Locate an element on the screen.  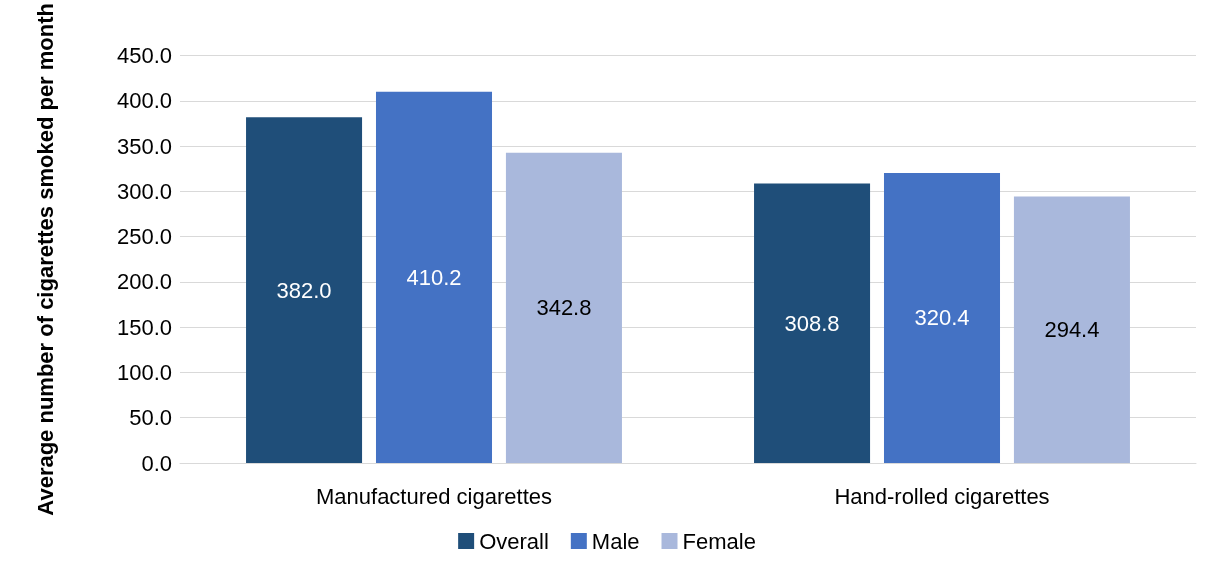
y-tick-label: 350.0 is located at coordinates (144, 146).